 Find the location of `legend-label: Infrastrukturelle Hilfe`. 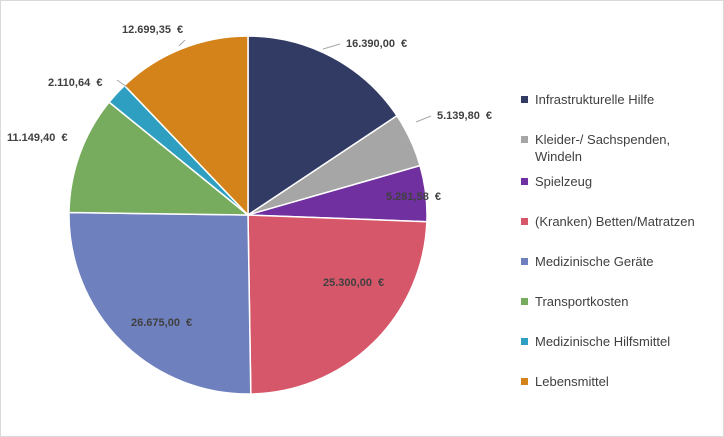

legend-label: Infrastrukturelle Hilfe is located at coordinates (595, 99).